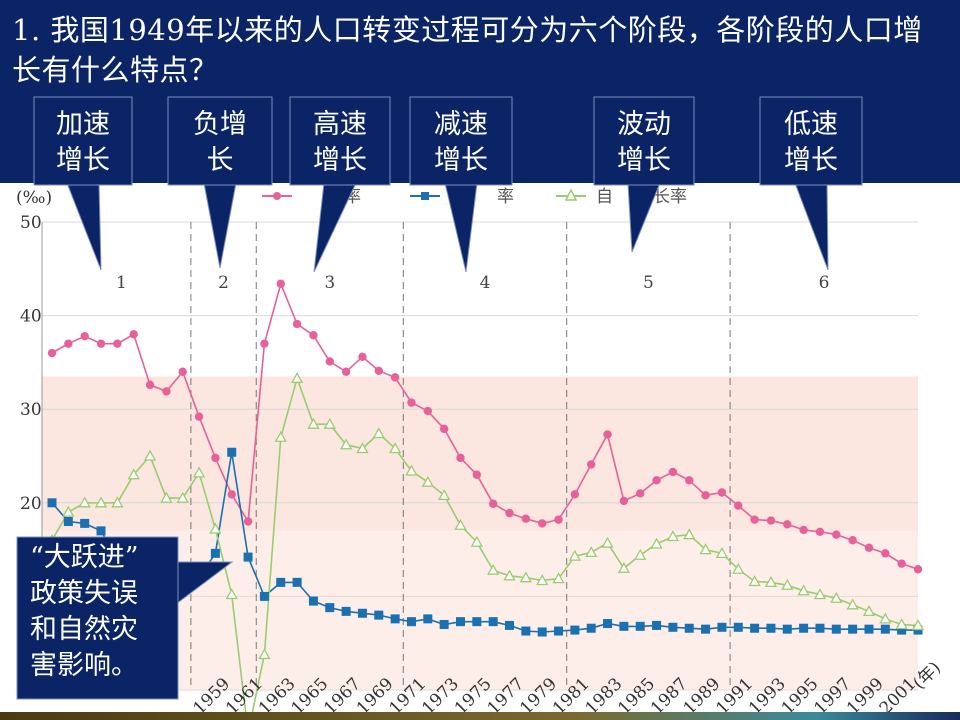 The width and height of the screenshot is (960, 720). I want to click on callout-line-1: 低速, so click(811, 124).